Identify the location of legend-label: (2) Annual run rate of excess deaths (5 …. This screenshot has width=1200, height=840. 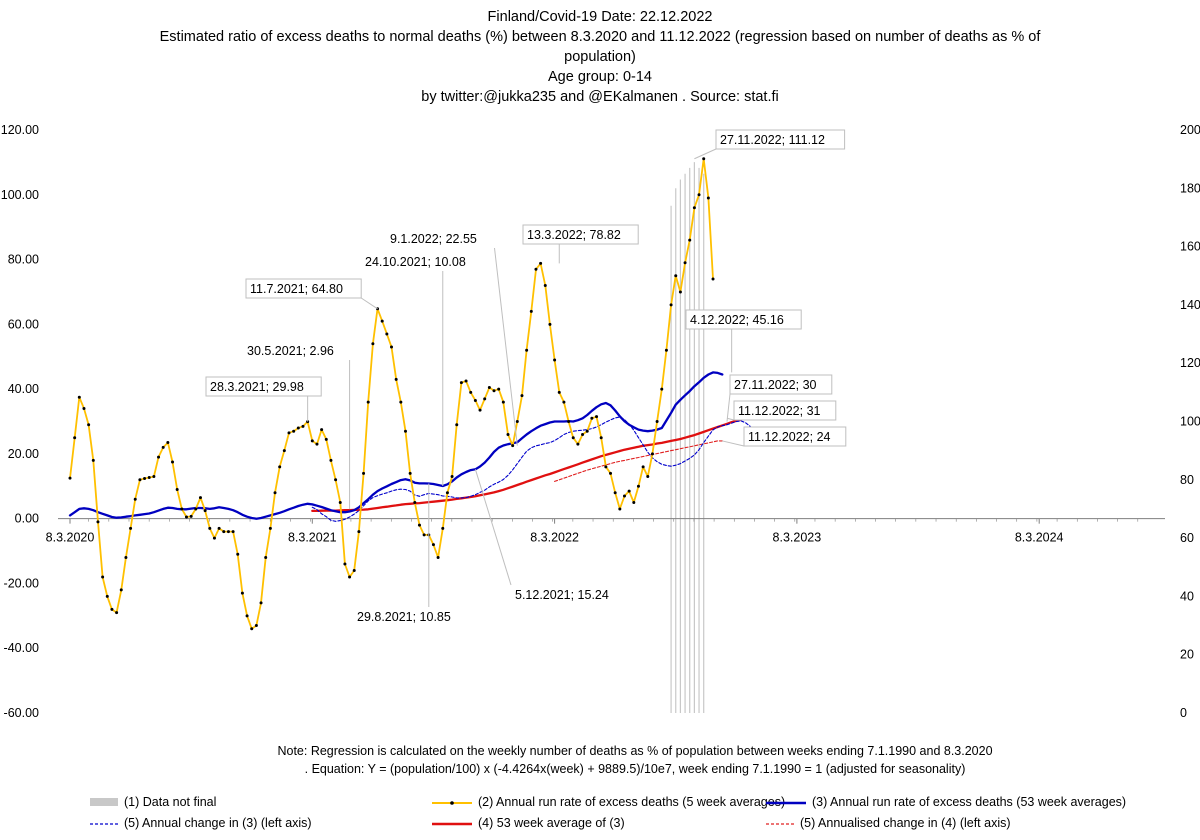
(632, 802).